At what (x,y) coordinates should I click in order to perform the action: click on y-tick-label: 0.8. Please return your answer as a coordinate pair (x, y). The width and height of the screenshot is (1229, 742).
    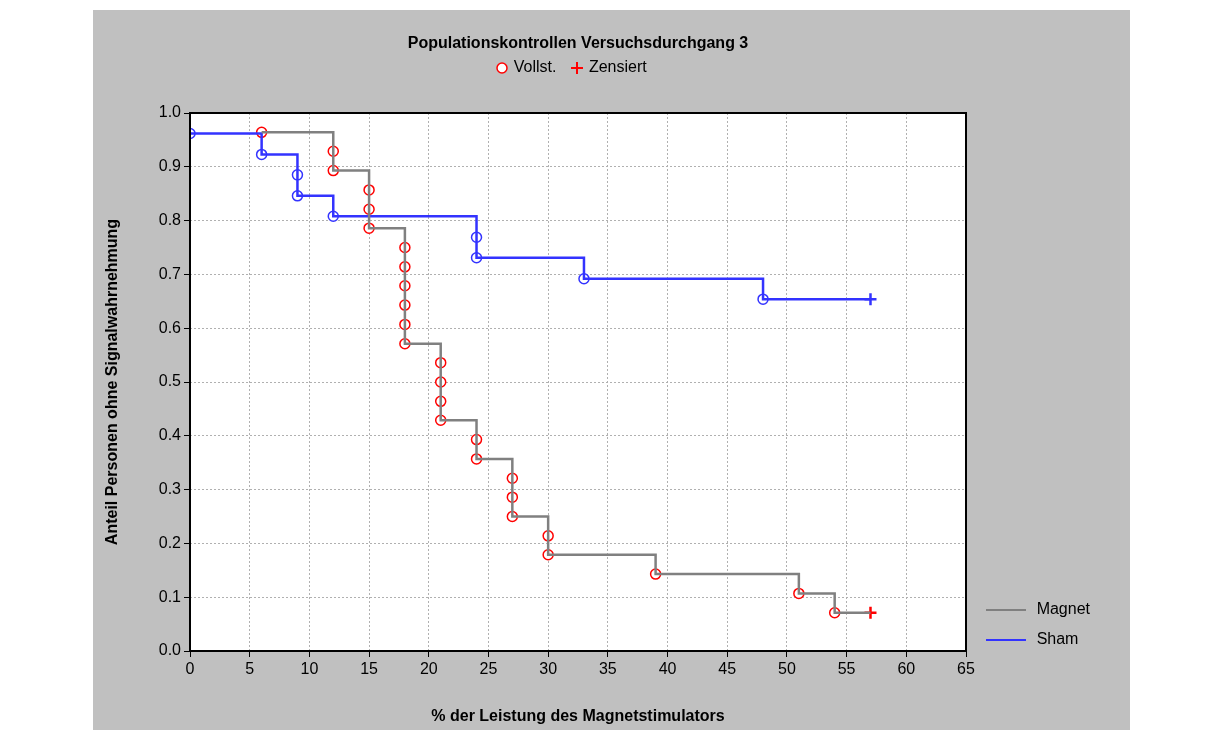
    Looking at the image, I should click on (170, 220).